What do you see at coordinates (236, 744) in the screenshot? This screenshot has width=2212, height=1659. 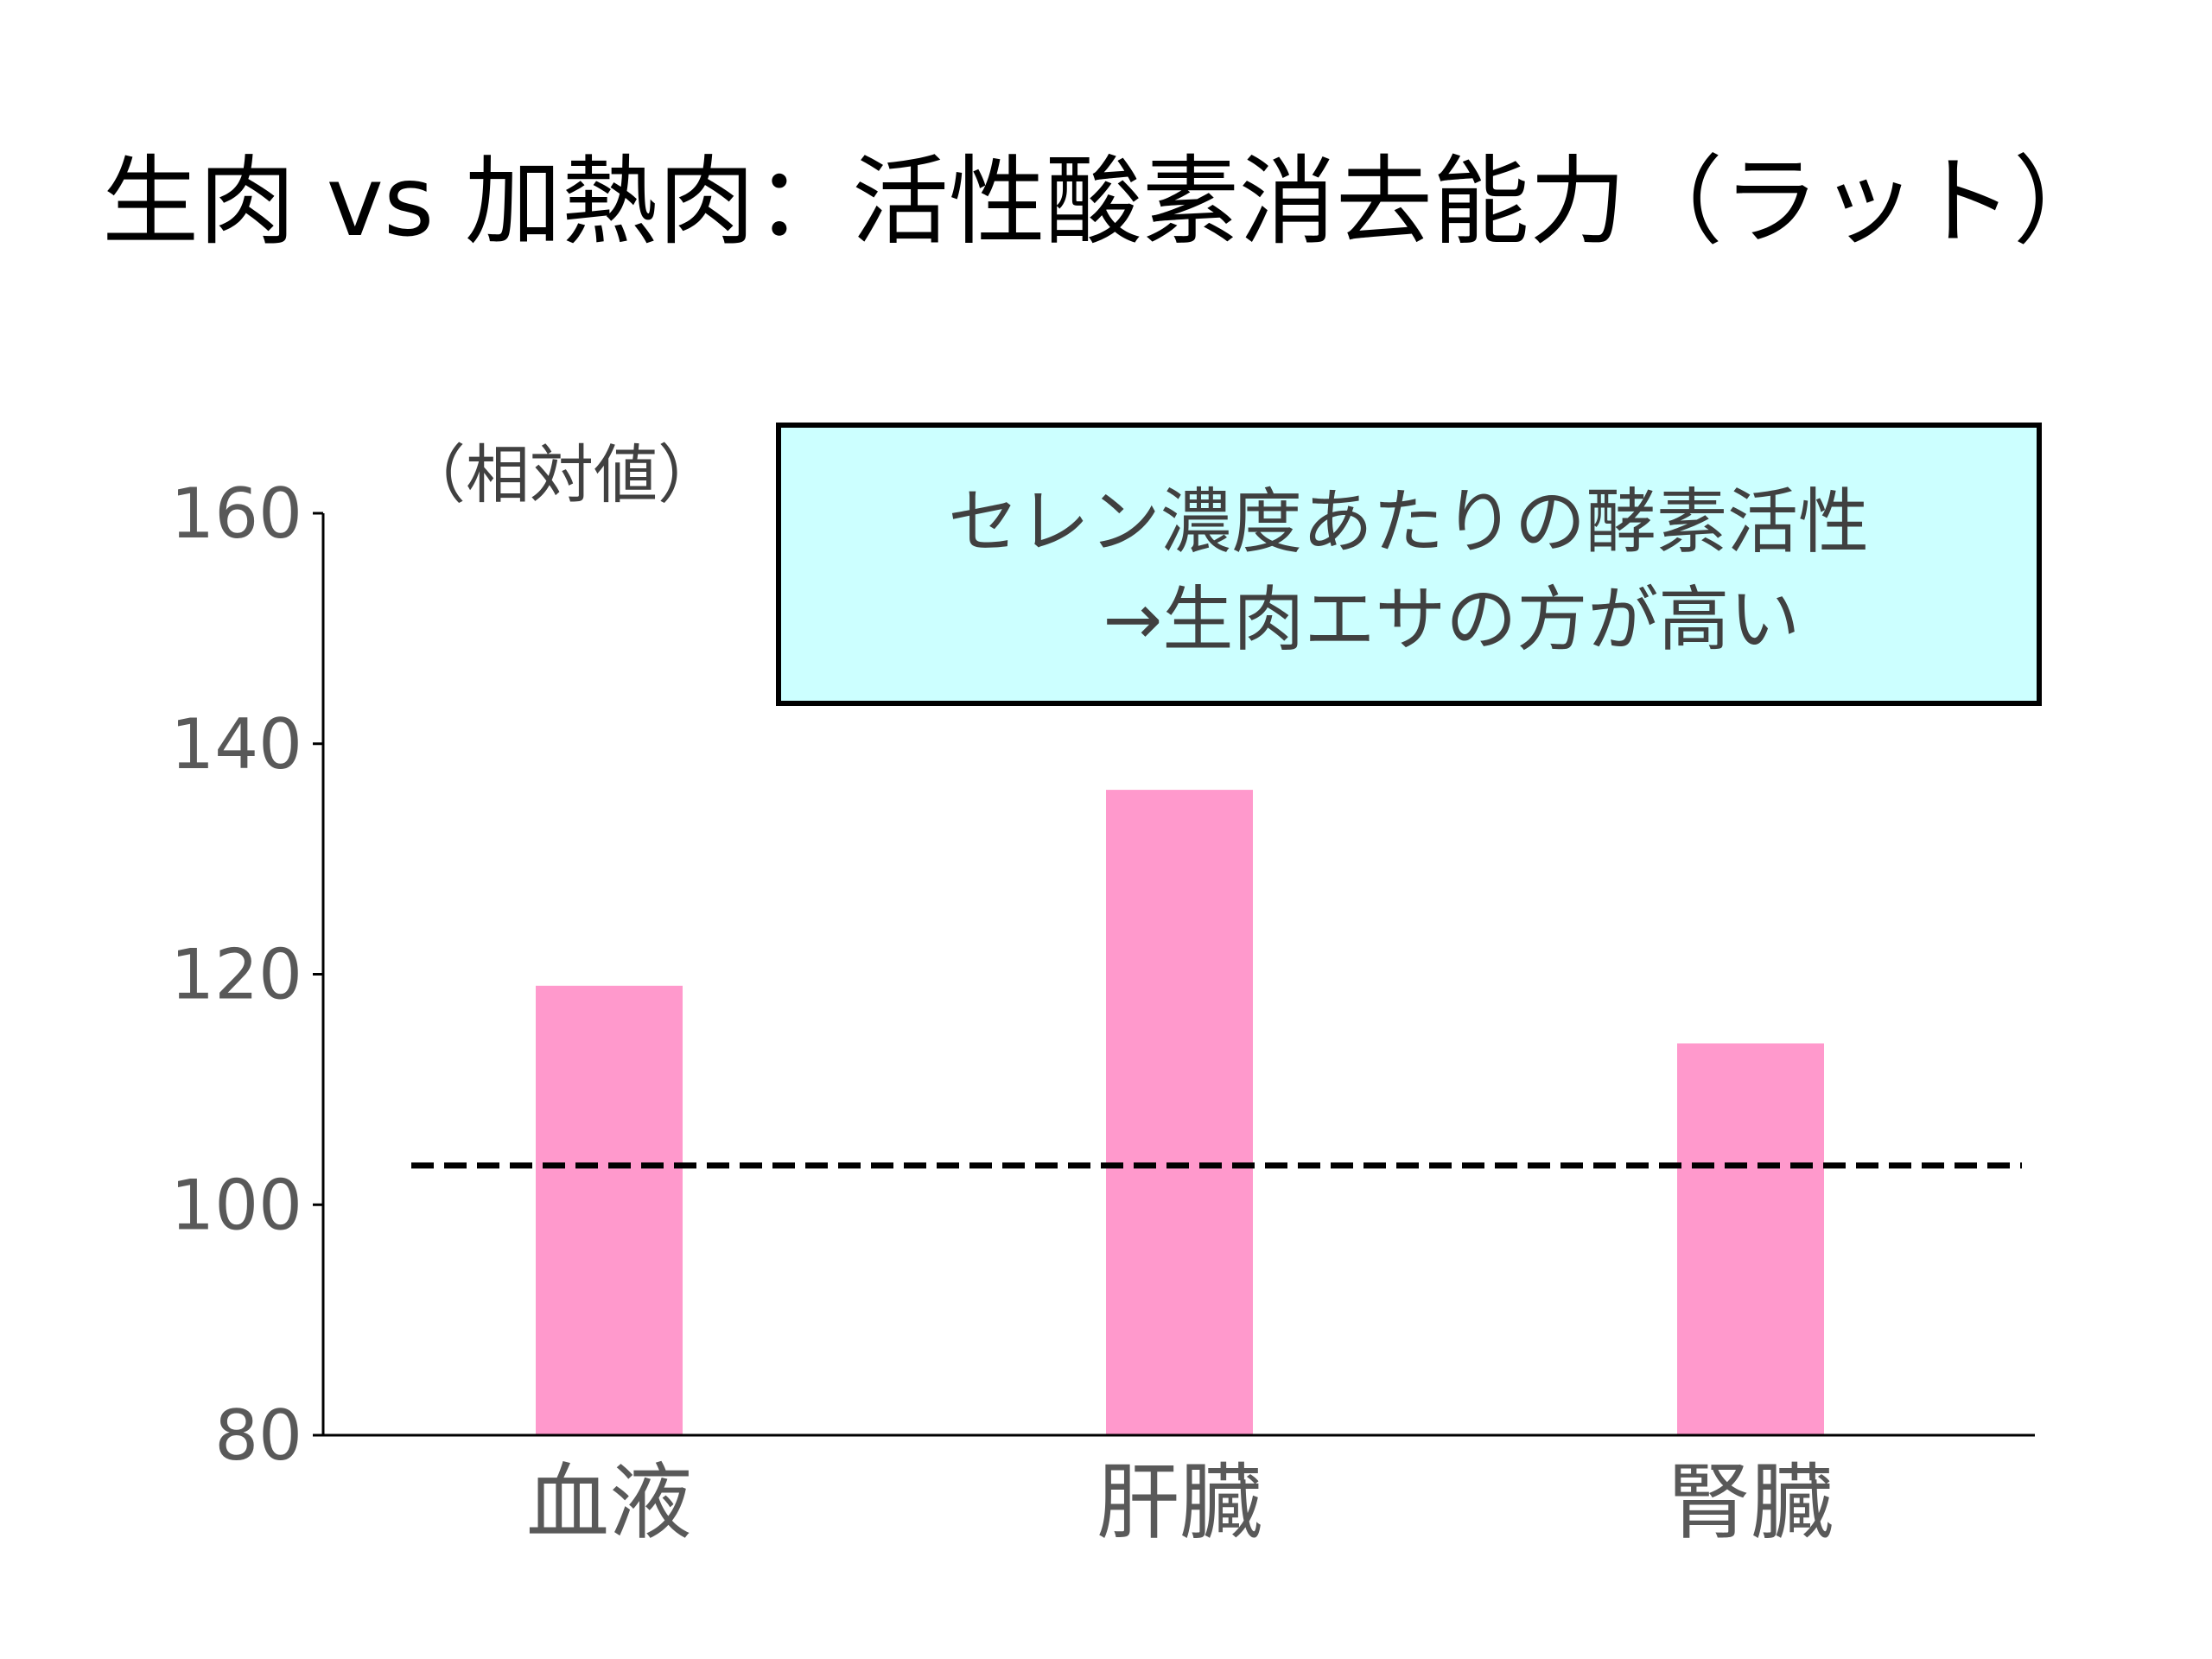 I see `y-tick-label: 140` at bounding box center [236, 744].